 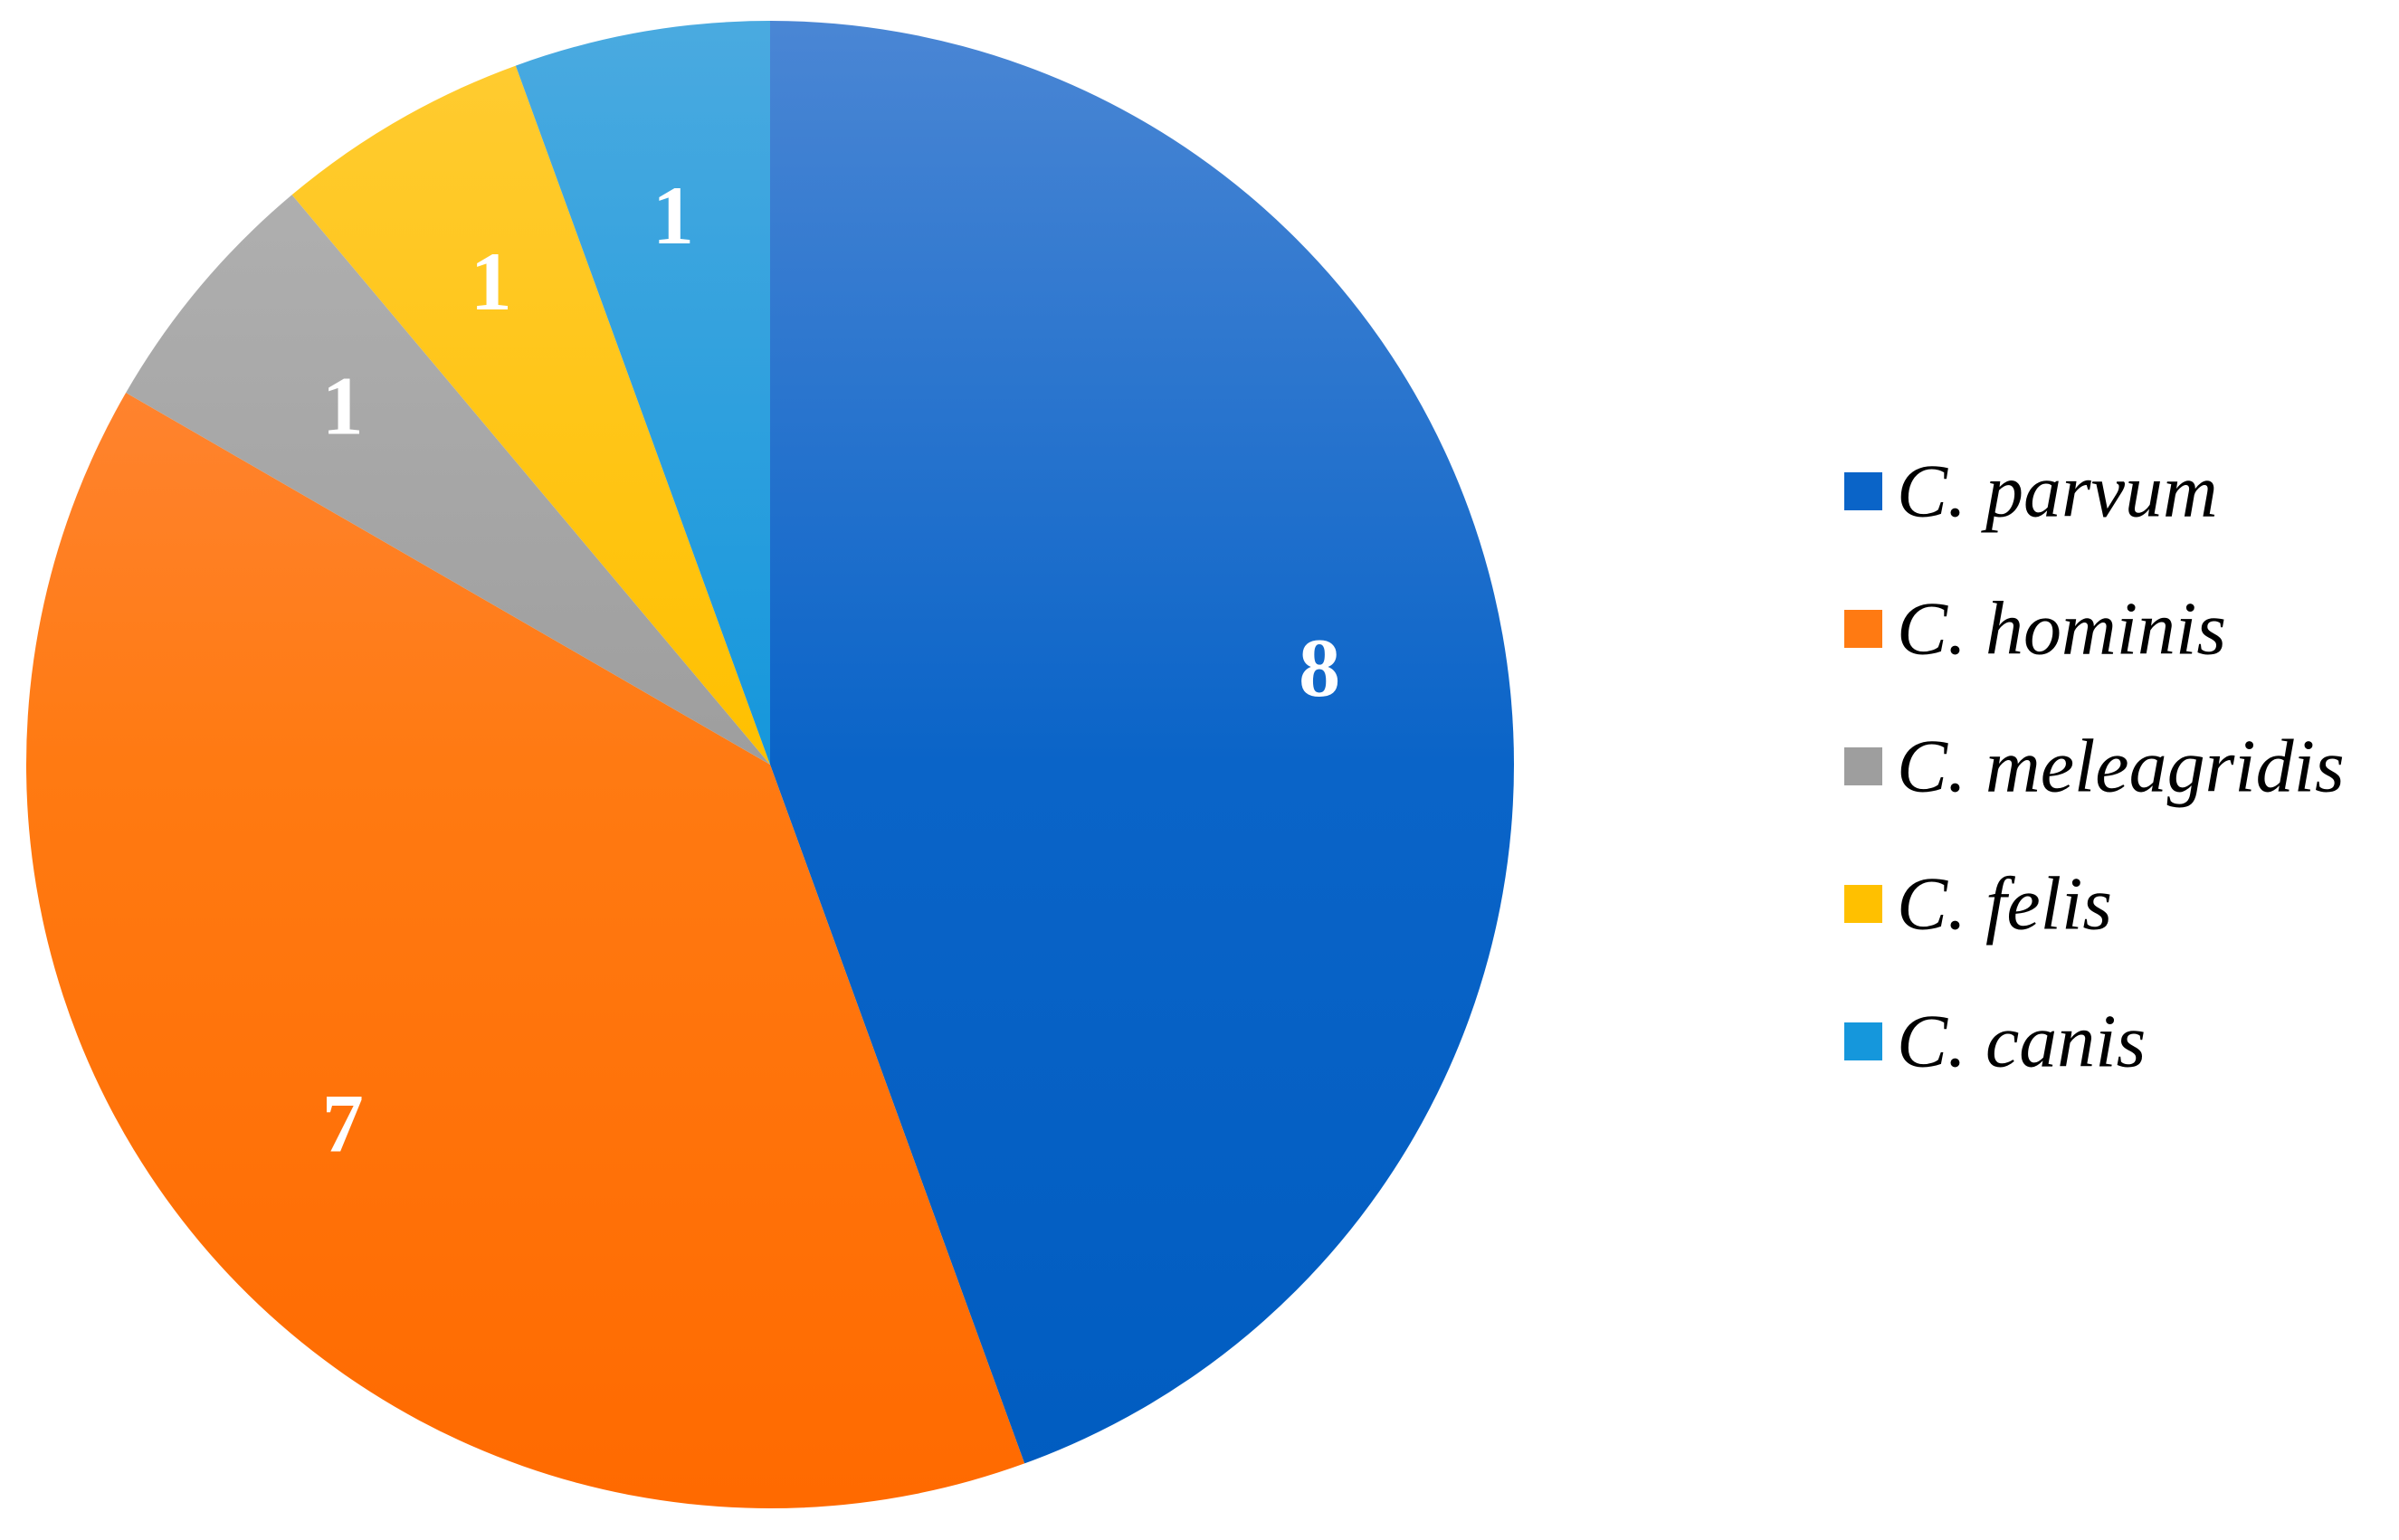 I want to click on legend-item-c-hominis: C. hominis, so click(x=2035, y=629).